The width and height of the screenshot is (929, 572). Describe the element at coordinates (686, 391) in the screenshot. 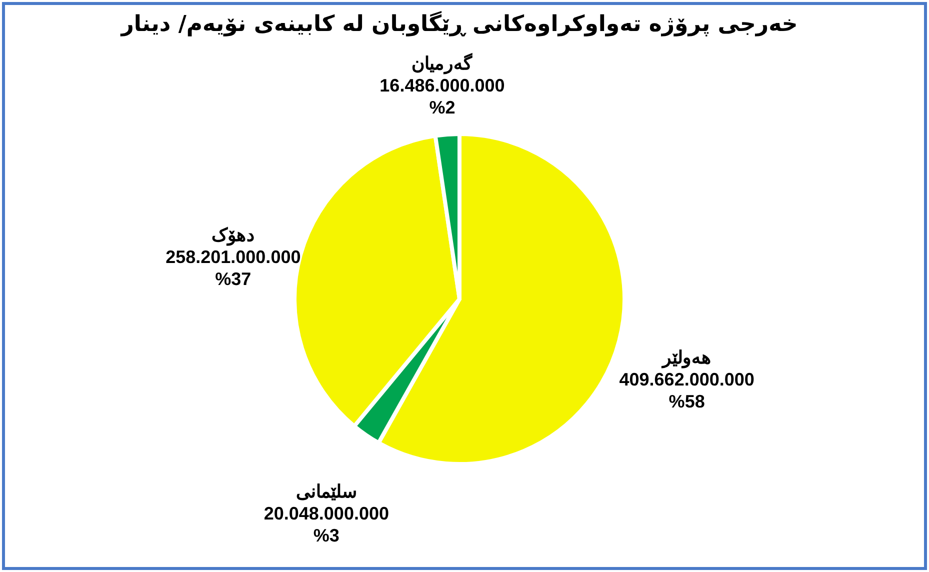

I see `data-label: 409.662.000.000 %58` at that location.